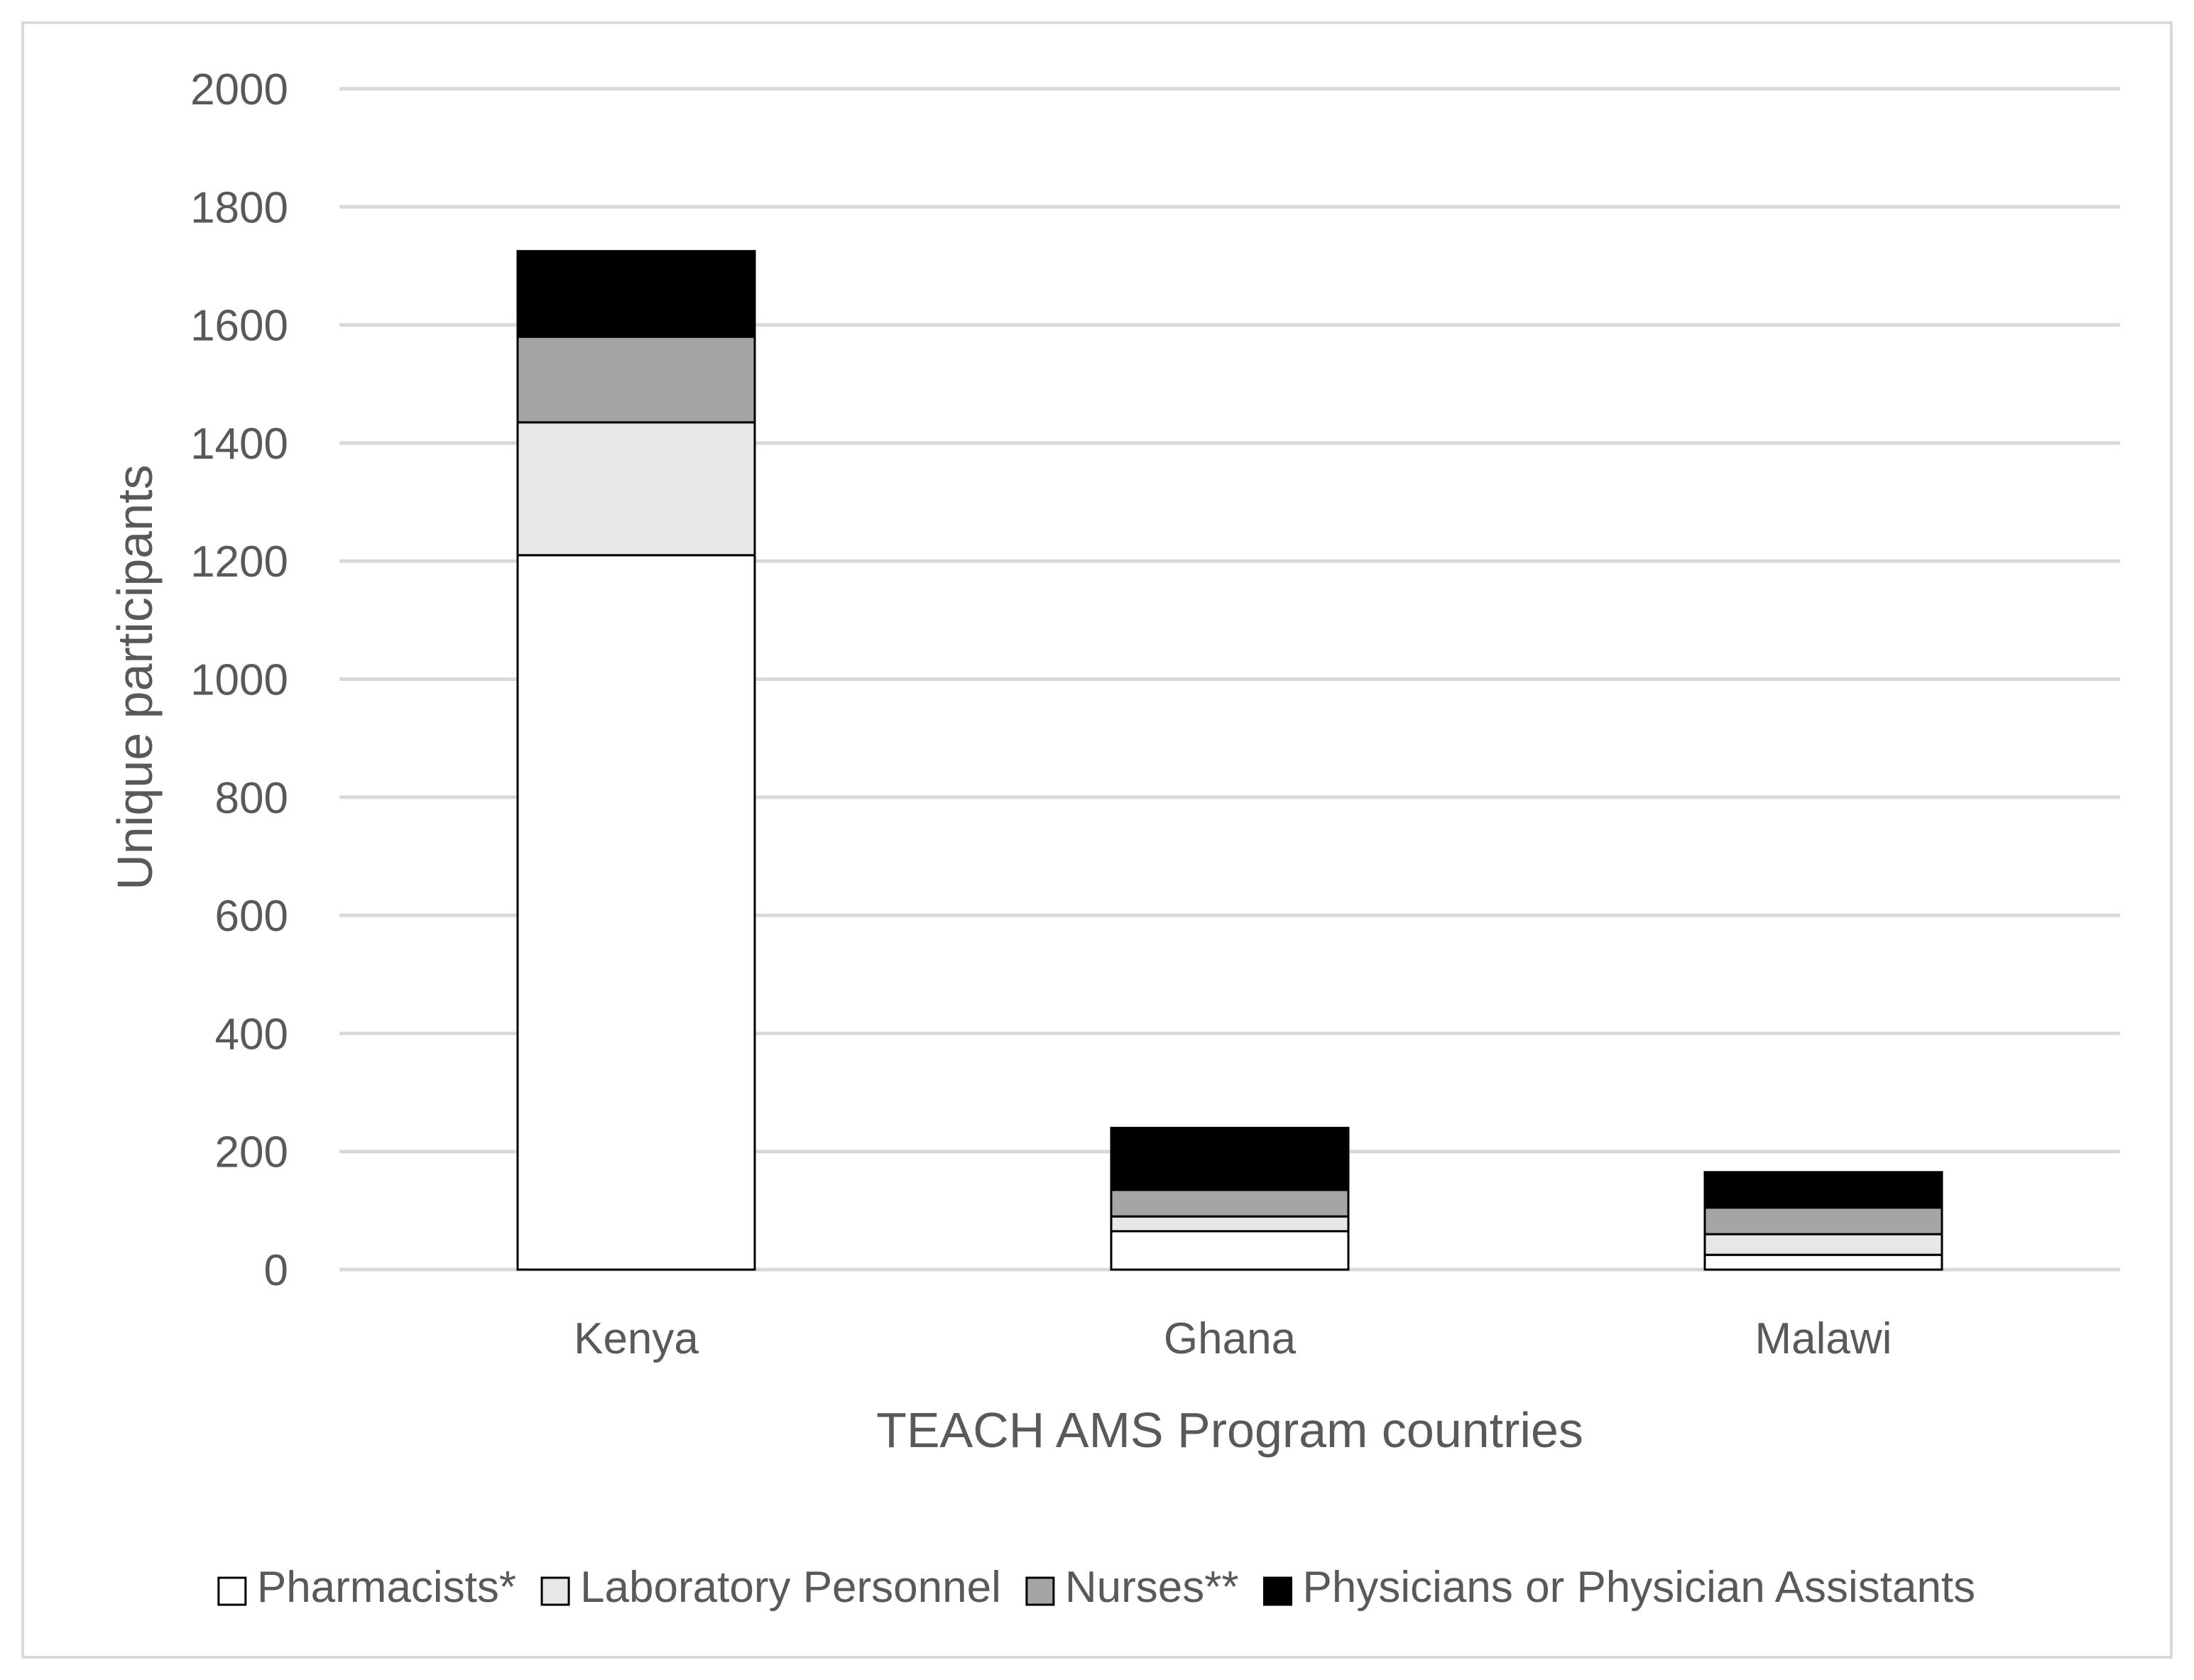 The width and height of the screenshot is (2194, 1680). What do you see at coordinates (251, 1152) in the screenshot?
I see `y-tick-label-200: 200` at bounding box center [251, 1152].